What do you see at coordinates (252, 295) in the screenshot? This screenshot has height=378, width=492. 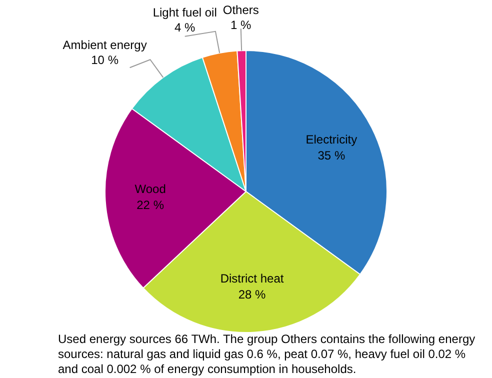 I see `data-label: 28 %` at bounding box center [252, 295].